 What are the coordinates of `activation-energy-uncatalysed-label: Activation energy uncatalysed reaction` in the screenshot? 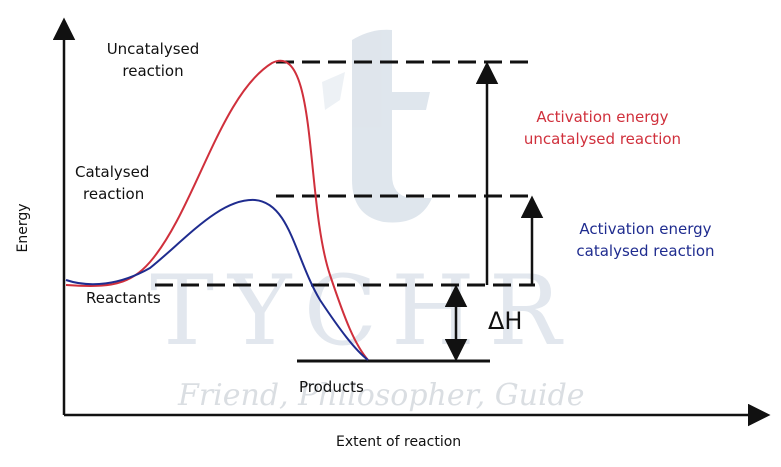 It's located at (602, 128).